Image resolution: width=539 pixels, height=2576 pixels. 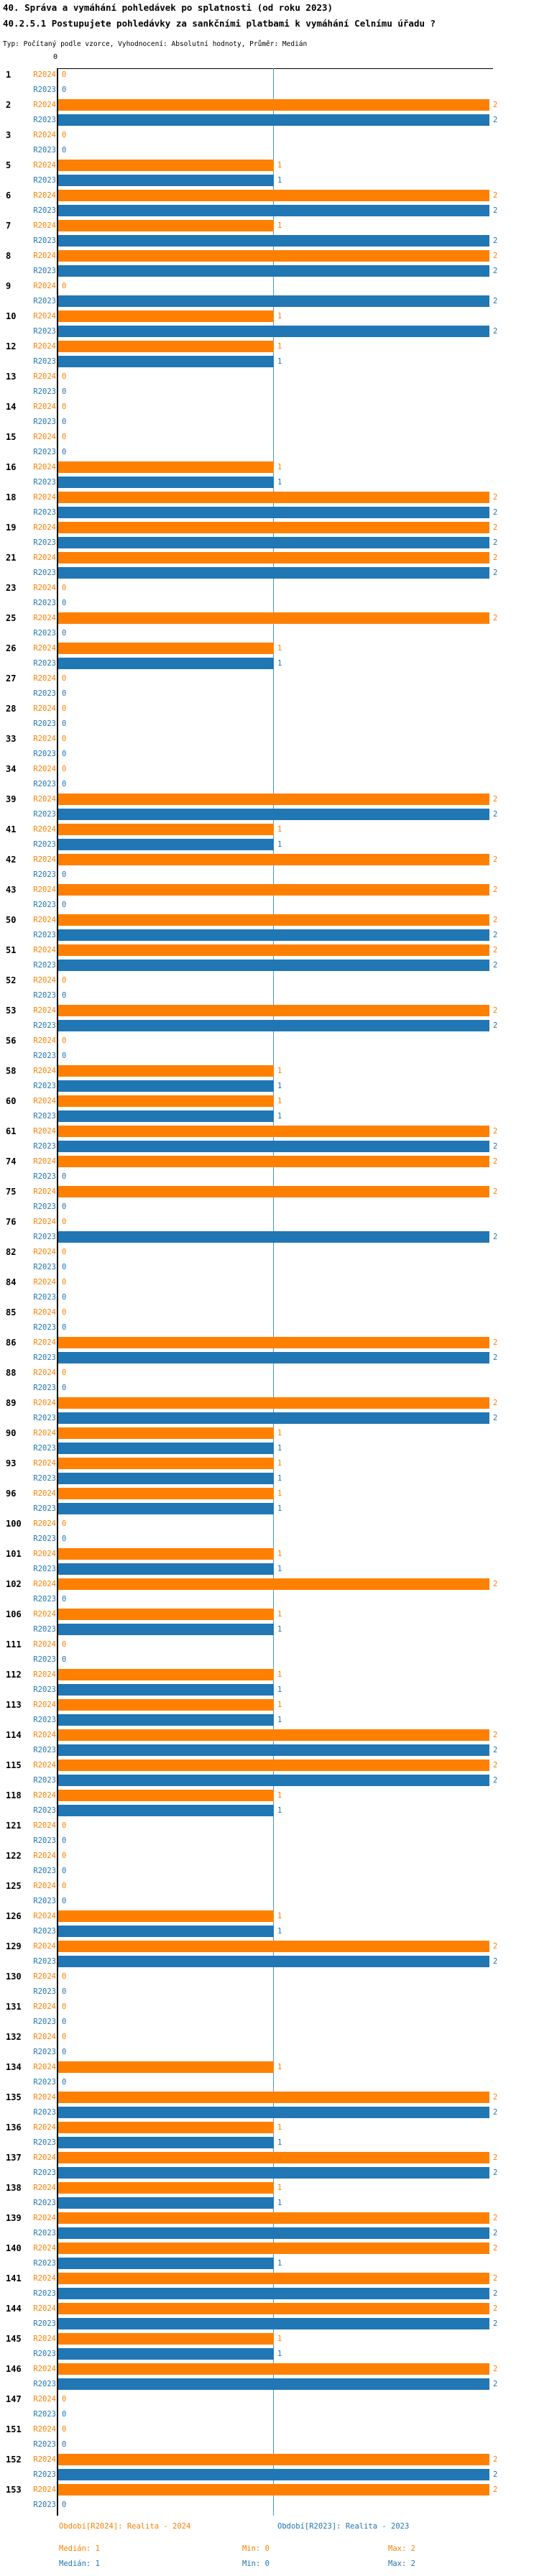 What do you see at coordinates (269, 414) in the screenshot?
I see `chart-row-14: 14 R2024 0 R2023 0` at bounding box center [269, 414].